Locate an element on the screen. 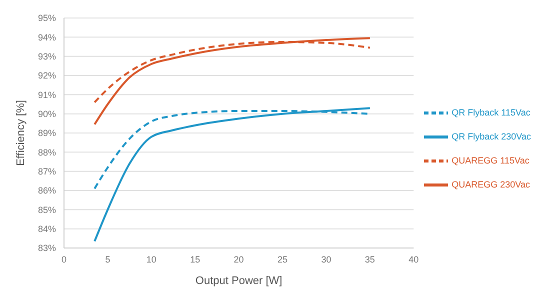  line-series is located at coordinates (232, 81).